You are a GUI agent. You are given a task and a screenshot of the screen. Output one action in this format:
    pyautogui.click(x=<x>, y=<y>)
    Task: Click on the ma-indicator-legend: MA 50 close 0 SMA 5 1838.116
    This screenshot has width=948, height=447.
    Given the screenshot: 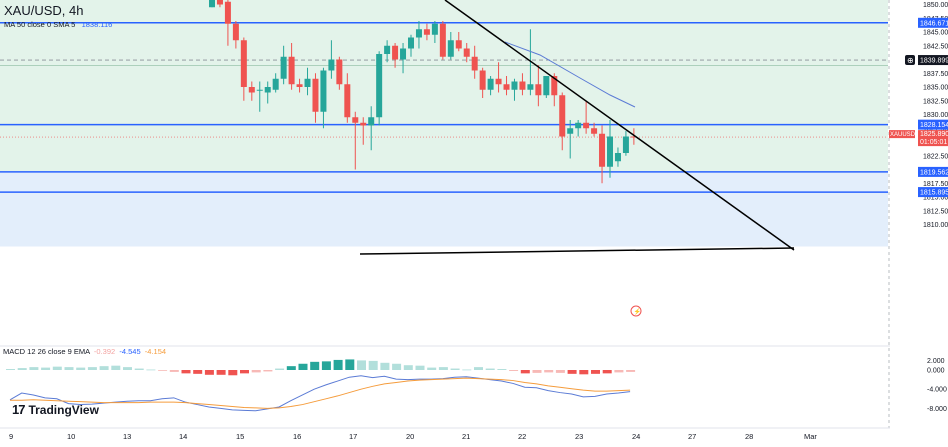 What is the action you would take?
    pyautogui.click(x=58, y=24)
    